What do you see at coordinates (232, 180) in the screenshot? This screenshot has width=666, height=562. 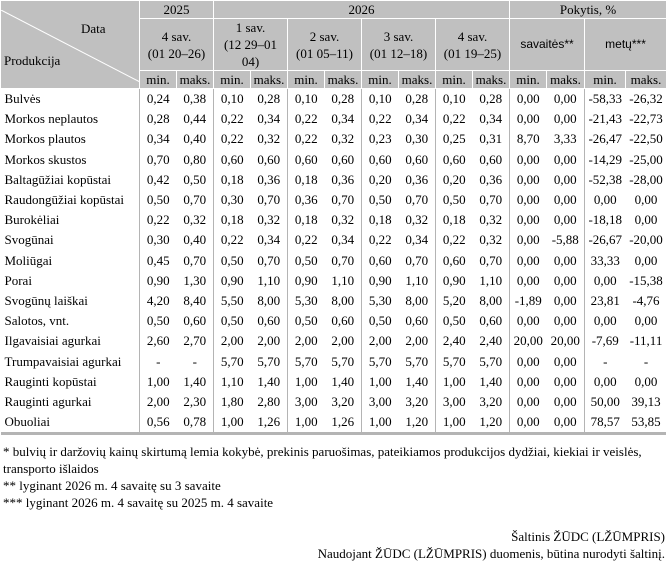 I see `min-value: 0,18` at bounding box center [232, 180].